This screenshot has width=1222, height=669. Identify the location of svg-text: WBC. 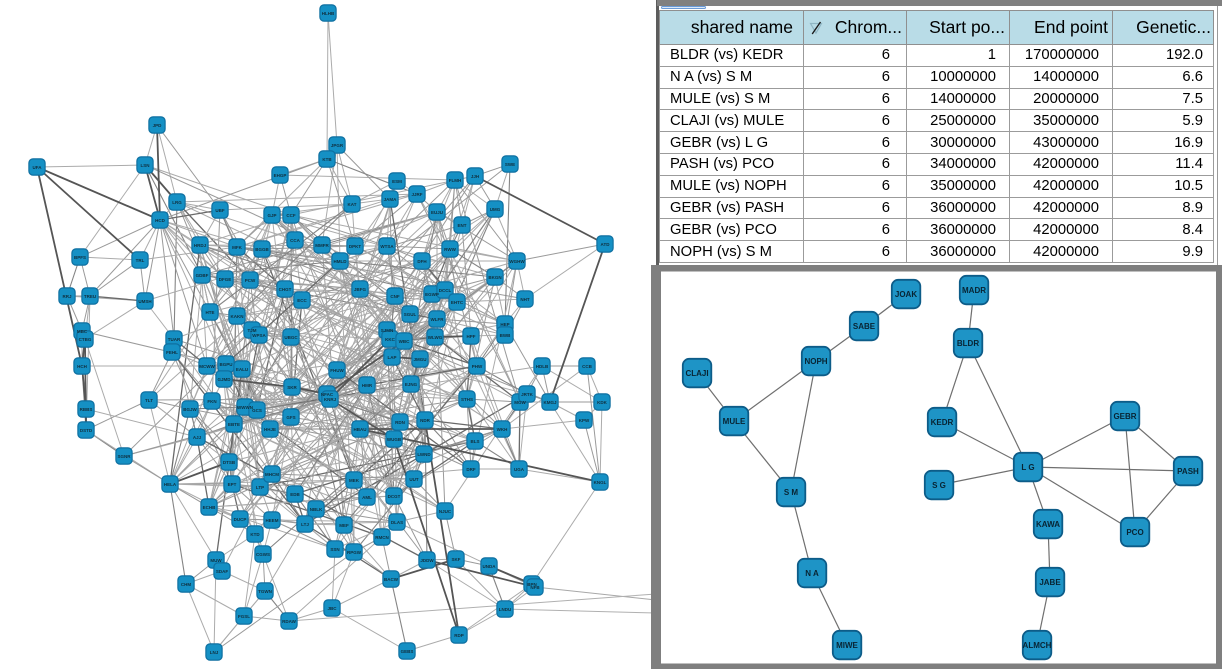
(404, 341).